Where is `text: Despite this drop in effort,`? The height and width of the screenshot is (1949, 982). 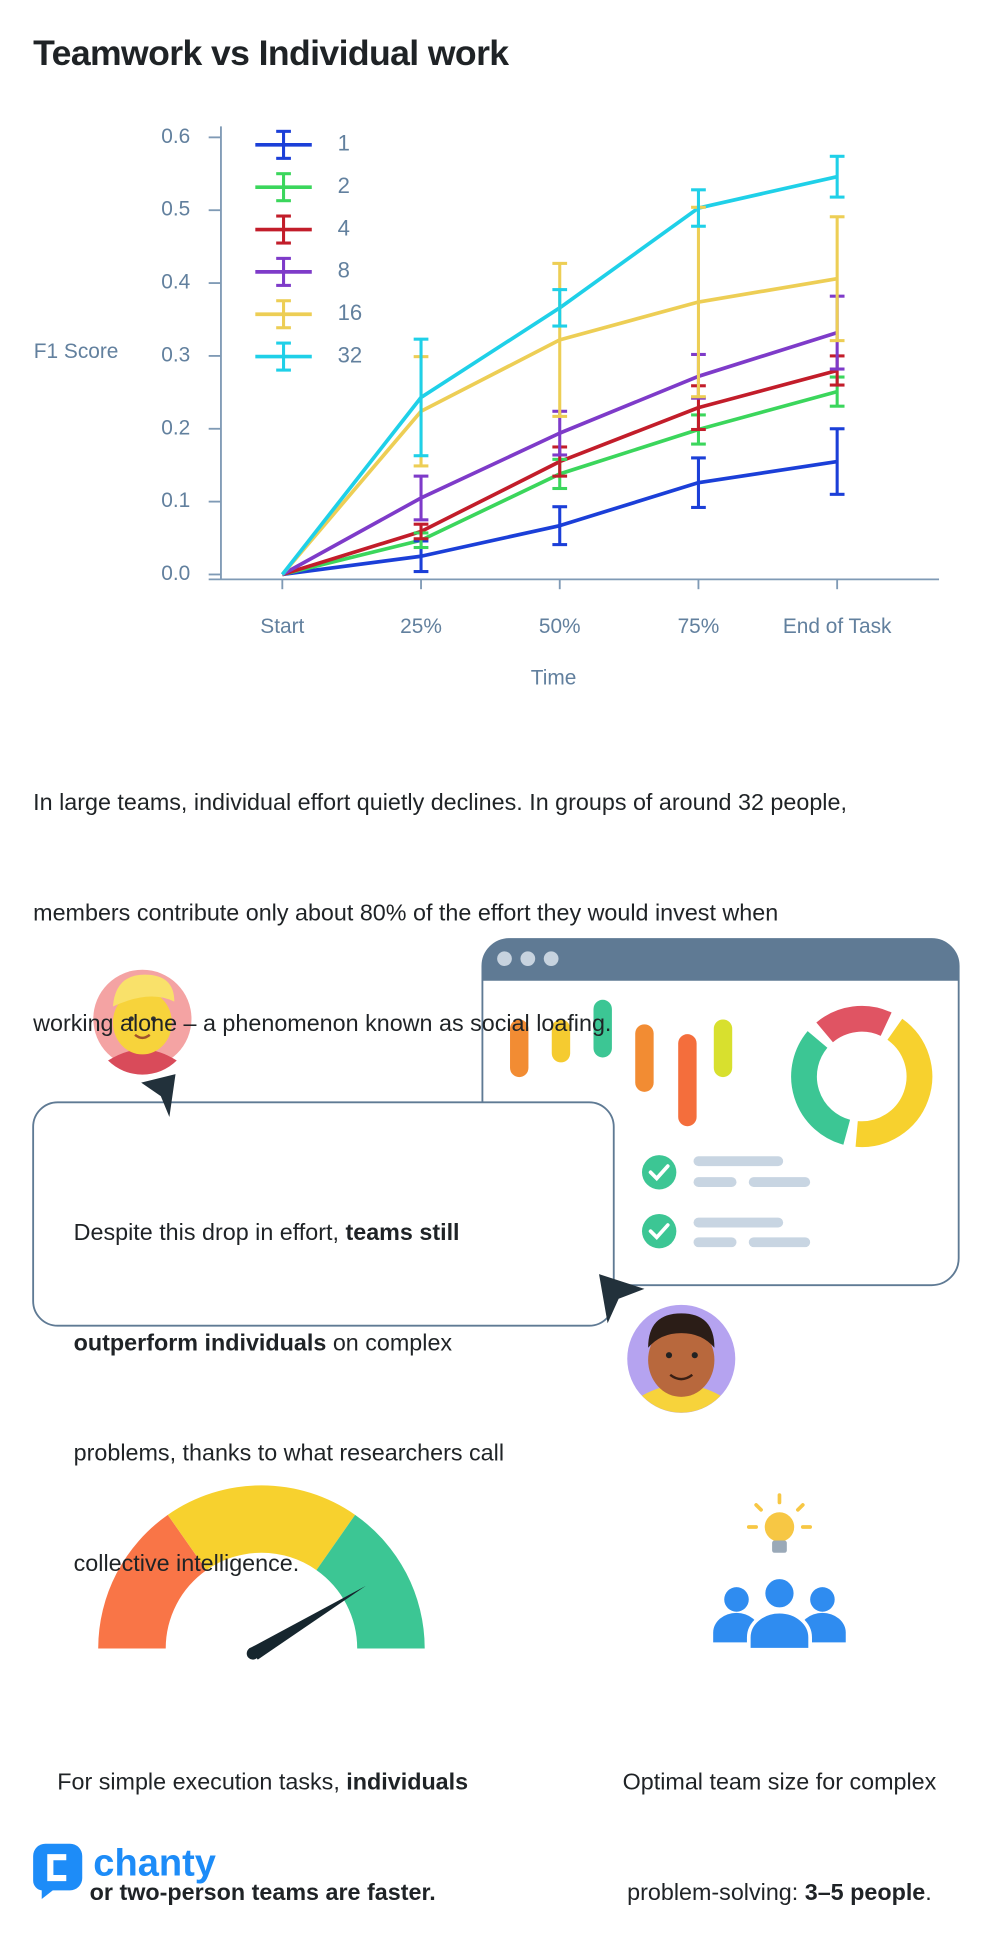
text: Despite this drop in effort, is located at coordinates (209, 1233).